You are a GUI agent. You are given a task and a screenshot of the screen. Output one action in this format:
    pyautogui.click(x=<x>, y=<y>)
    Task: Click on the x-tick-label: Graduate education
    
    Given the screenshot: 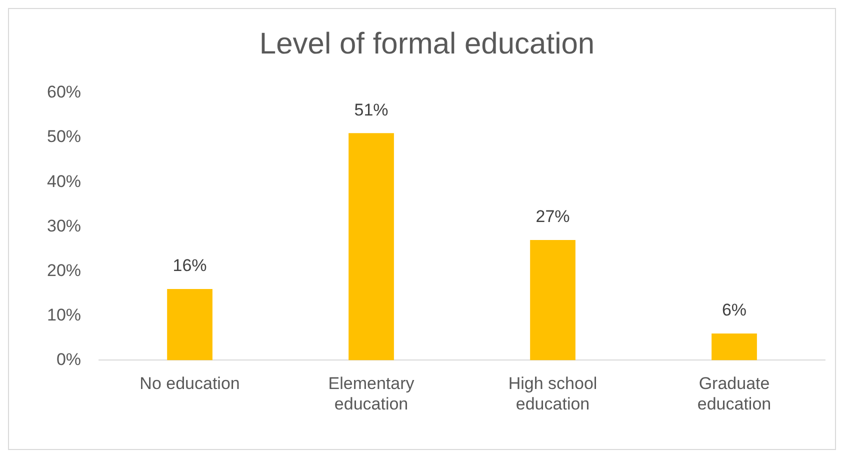 What is the action you would take?
    pyautogui.click(x=734, y=394)
    